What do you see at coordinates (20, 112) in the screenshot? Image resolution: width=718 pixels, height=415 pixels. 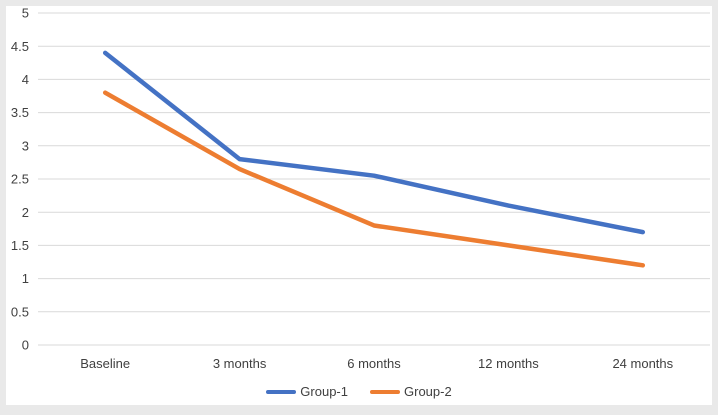 I see `y-tick-label: 3.5` at bounding box center [20, 112].